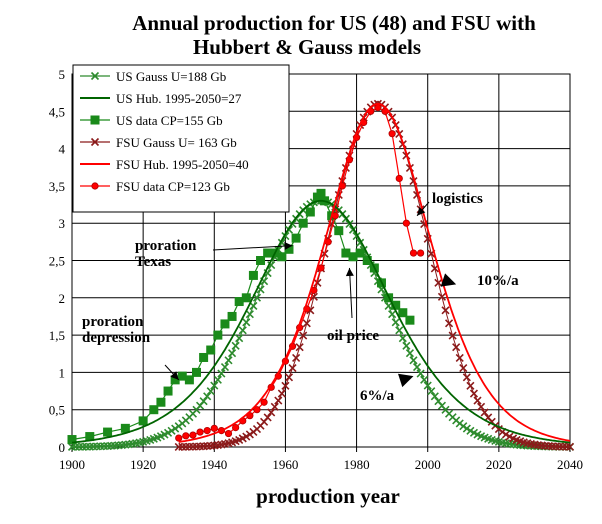 Image resolution: width=602 pixels, height=524 pixels. I want to click on legend-entry: US Hub. 1995-2050=27, so click(161, 98).